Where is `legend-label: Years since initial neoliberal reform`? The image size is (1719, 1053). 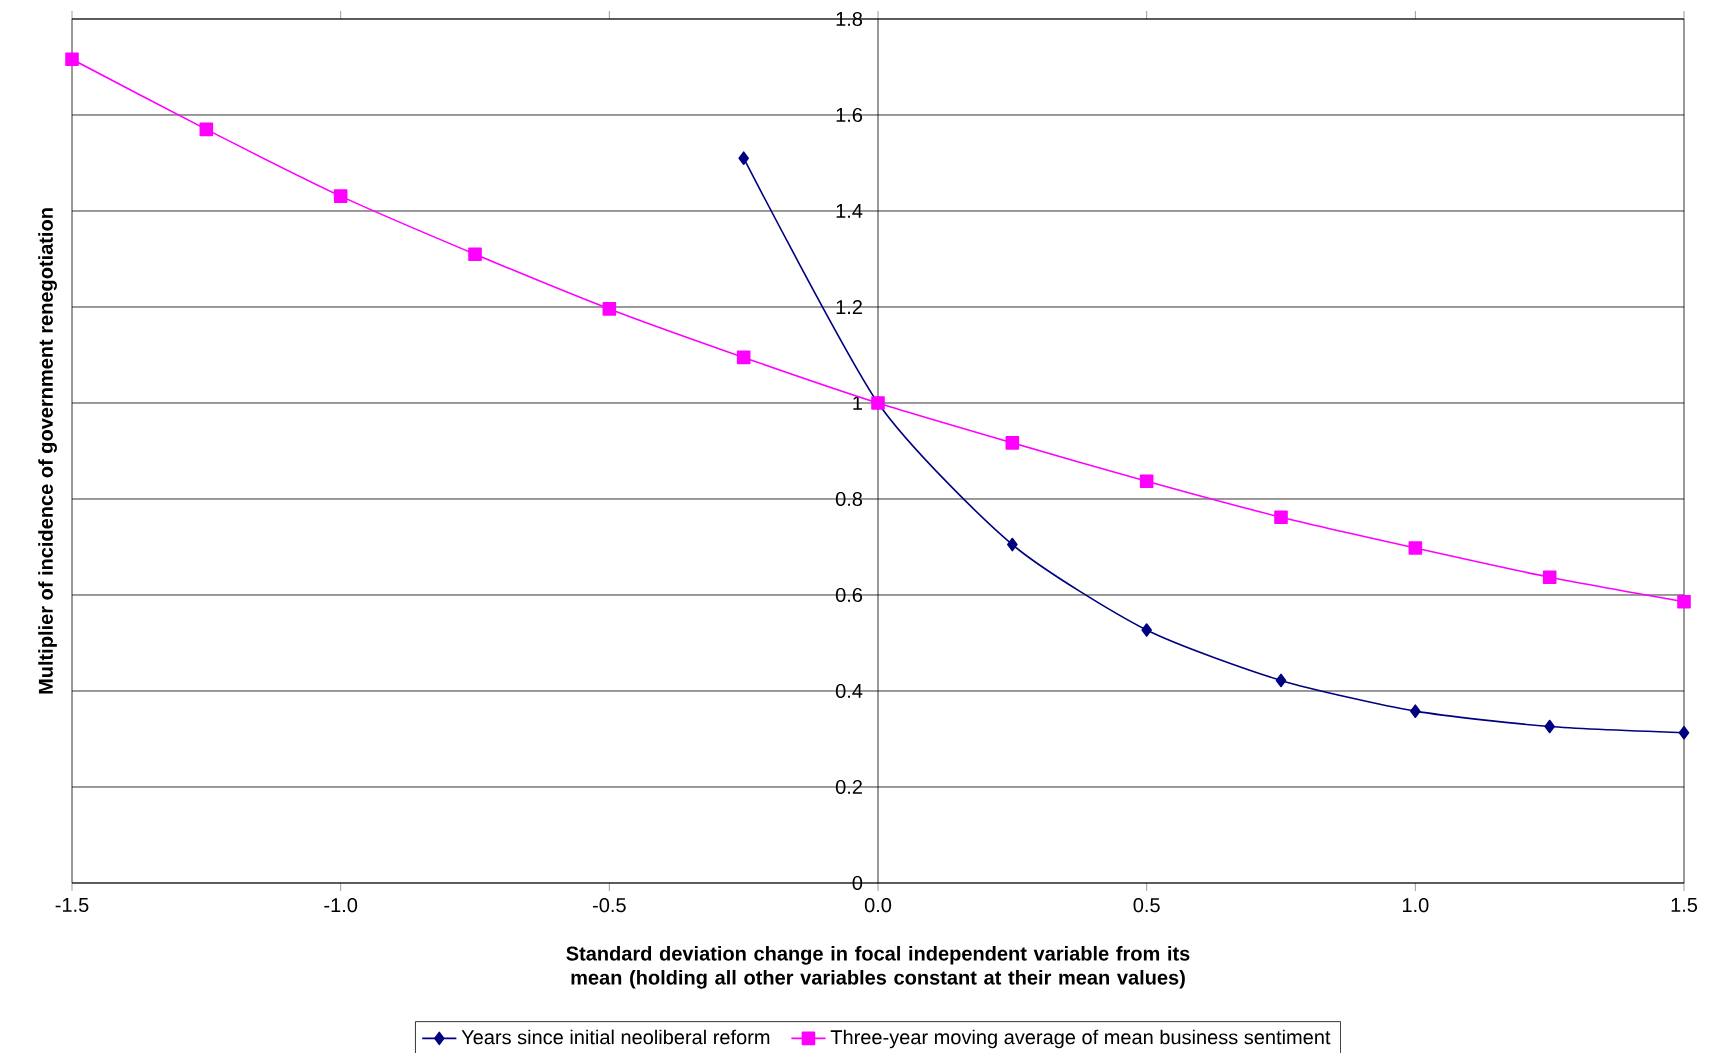 legend-label: Years since initial neoliberal reform is located at coordinates (615, 1037).